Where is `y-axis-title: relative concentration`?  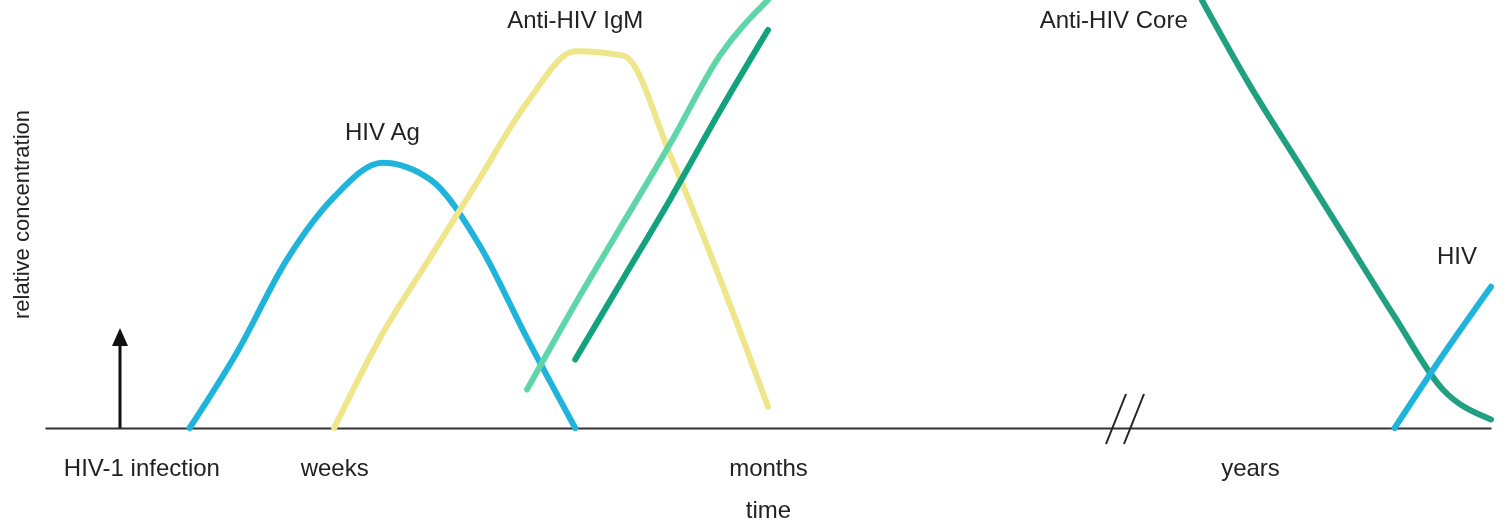 y-axis-title: relative concentration is located at coordinates (21, 214).